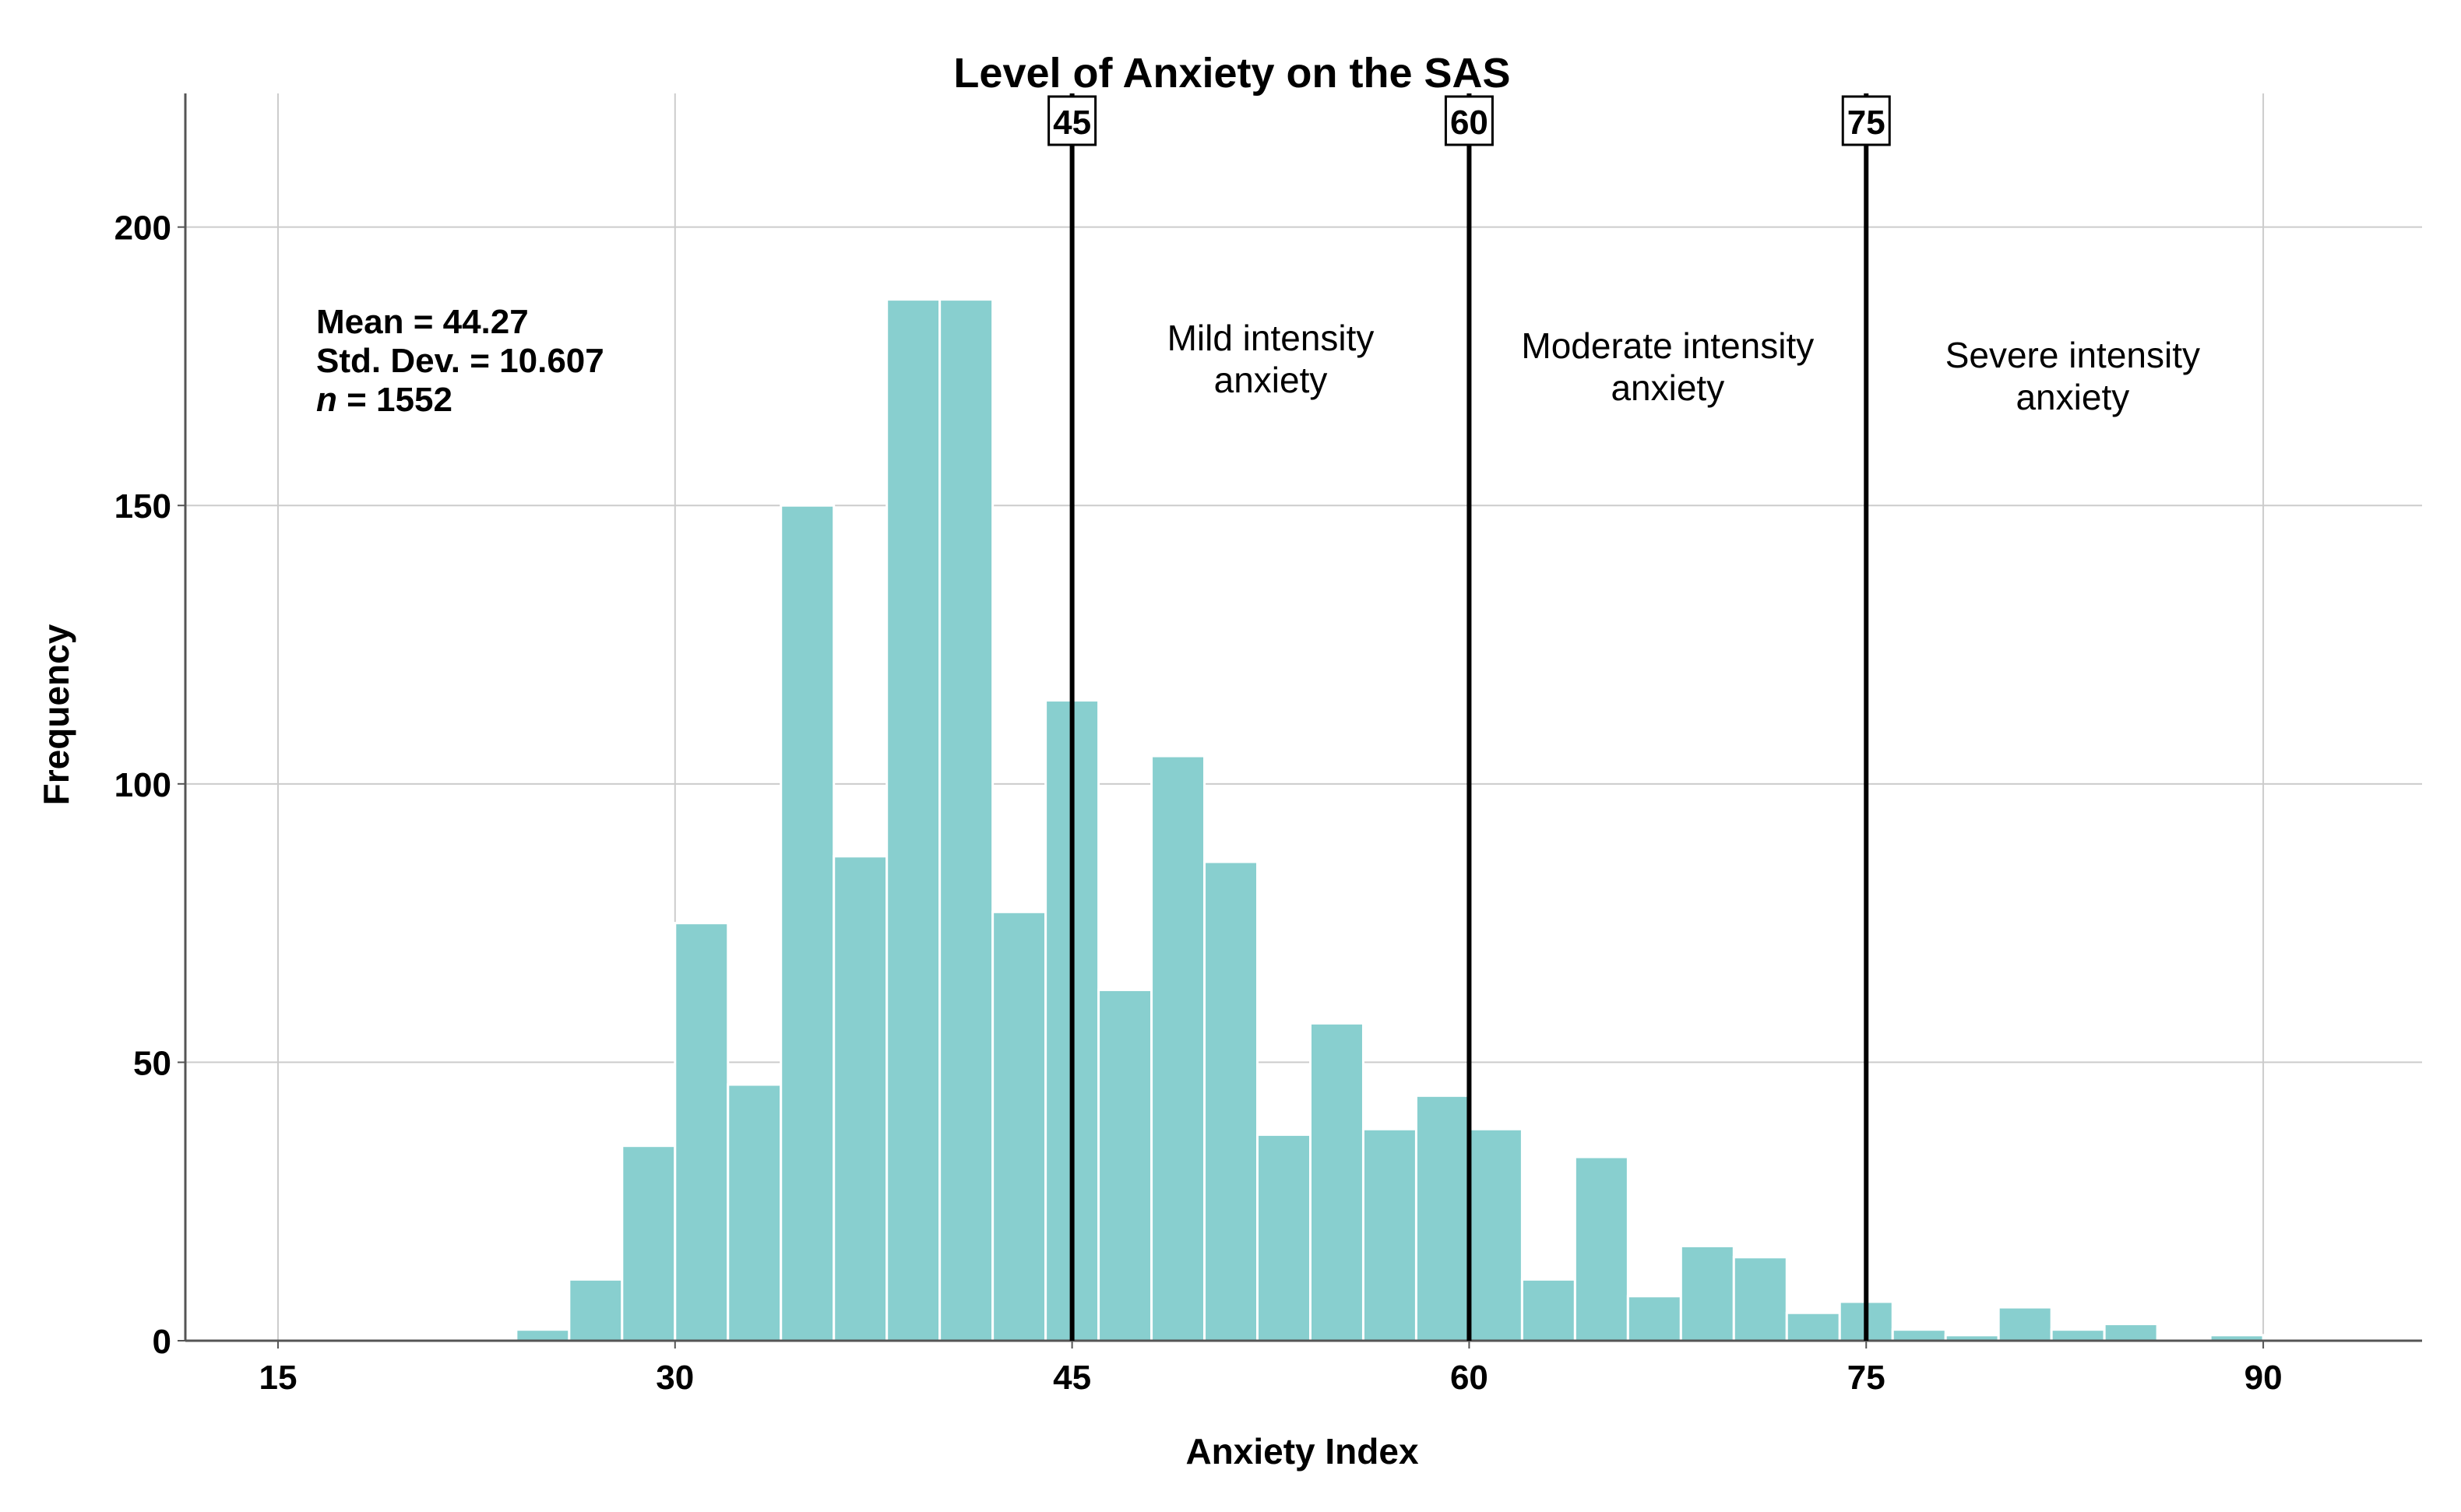  I want to click on reference-label: 60, so click(1469, 123).